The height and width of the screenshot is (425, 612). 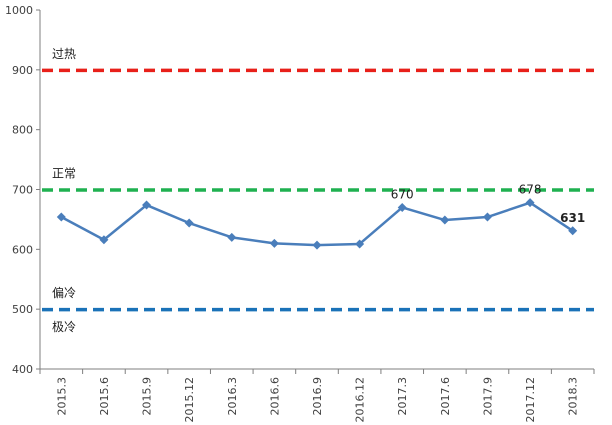 I want to click on y-tick-label: 700, so click(x=22, y=190).